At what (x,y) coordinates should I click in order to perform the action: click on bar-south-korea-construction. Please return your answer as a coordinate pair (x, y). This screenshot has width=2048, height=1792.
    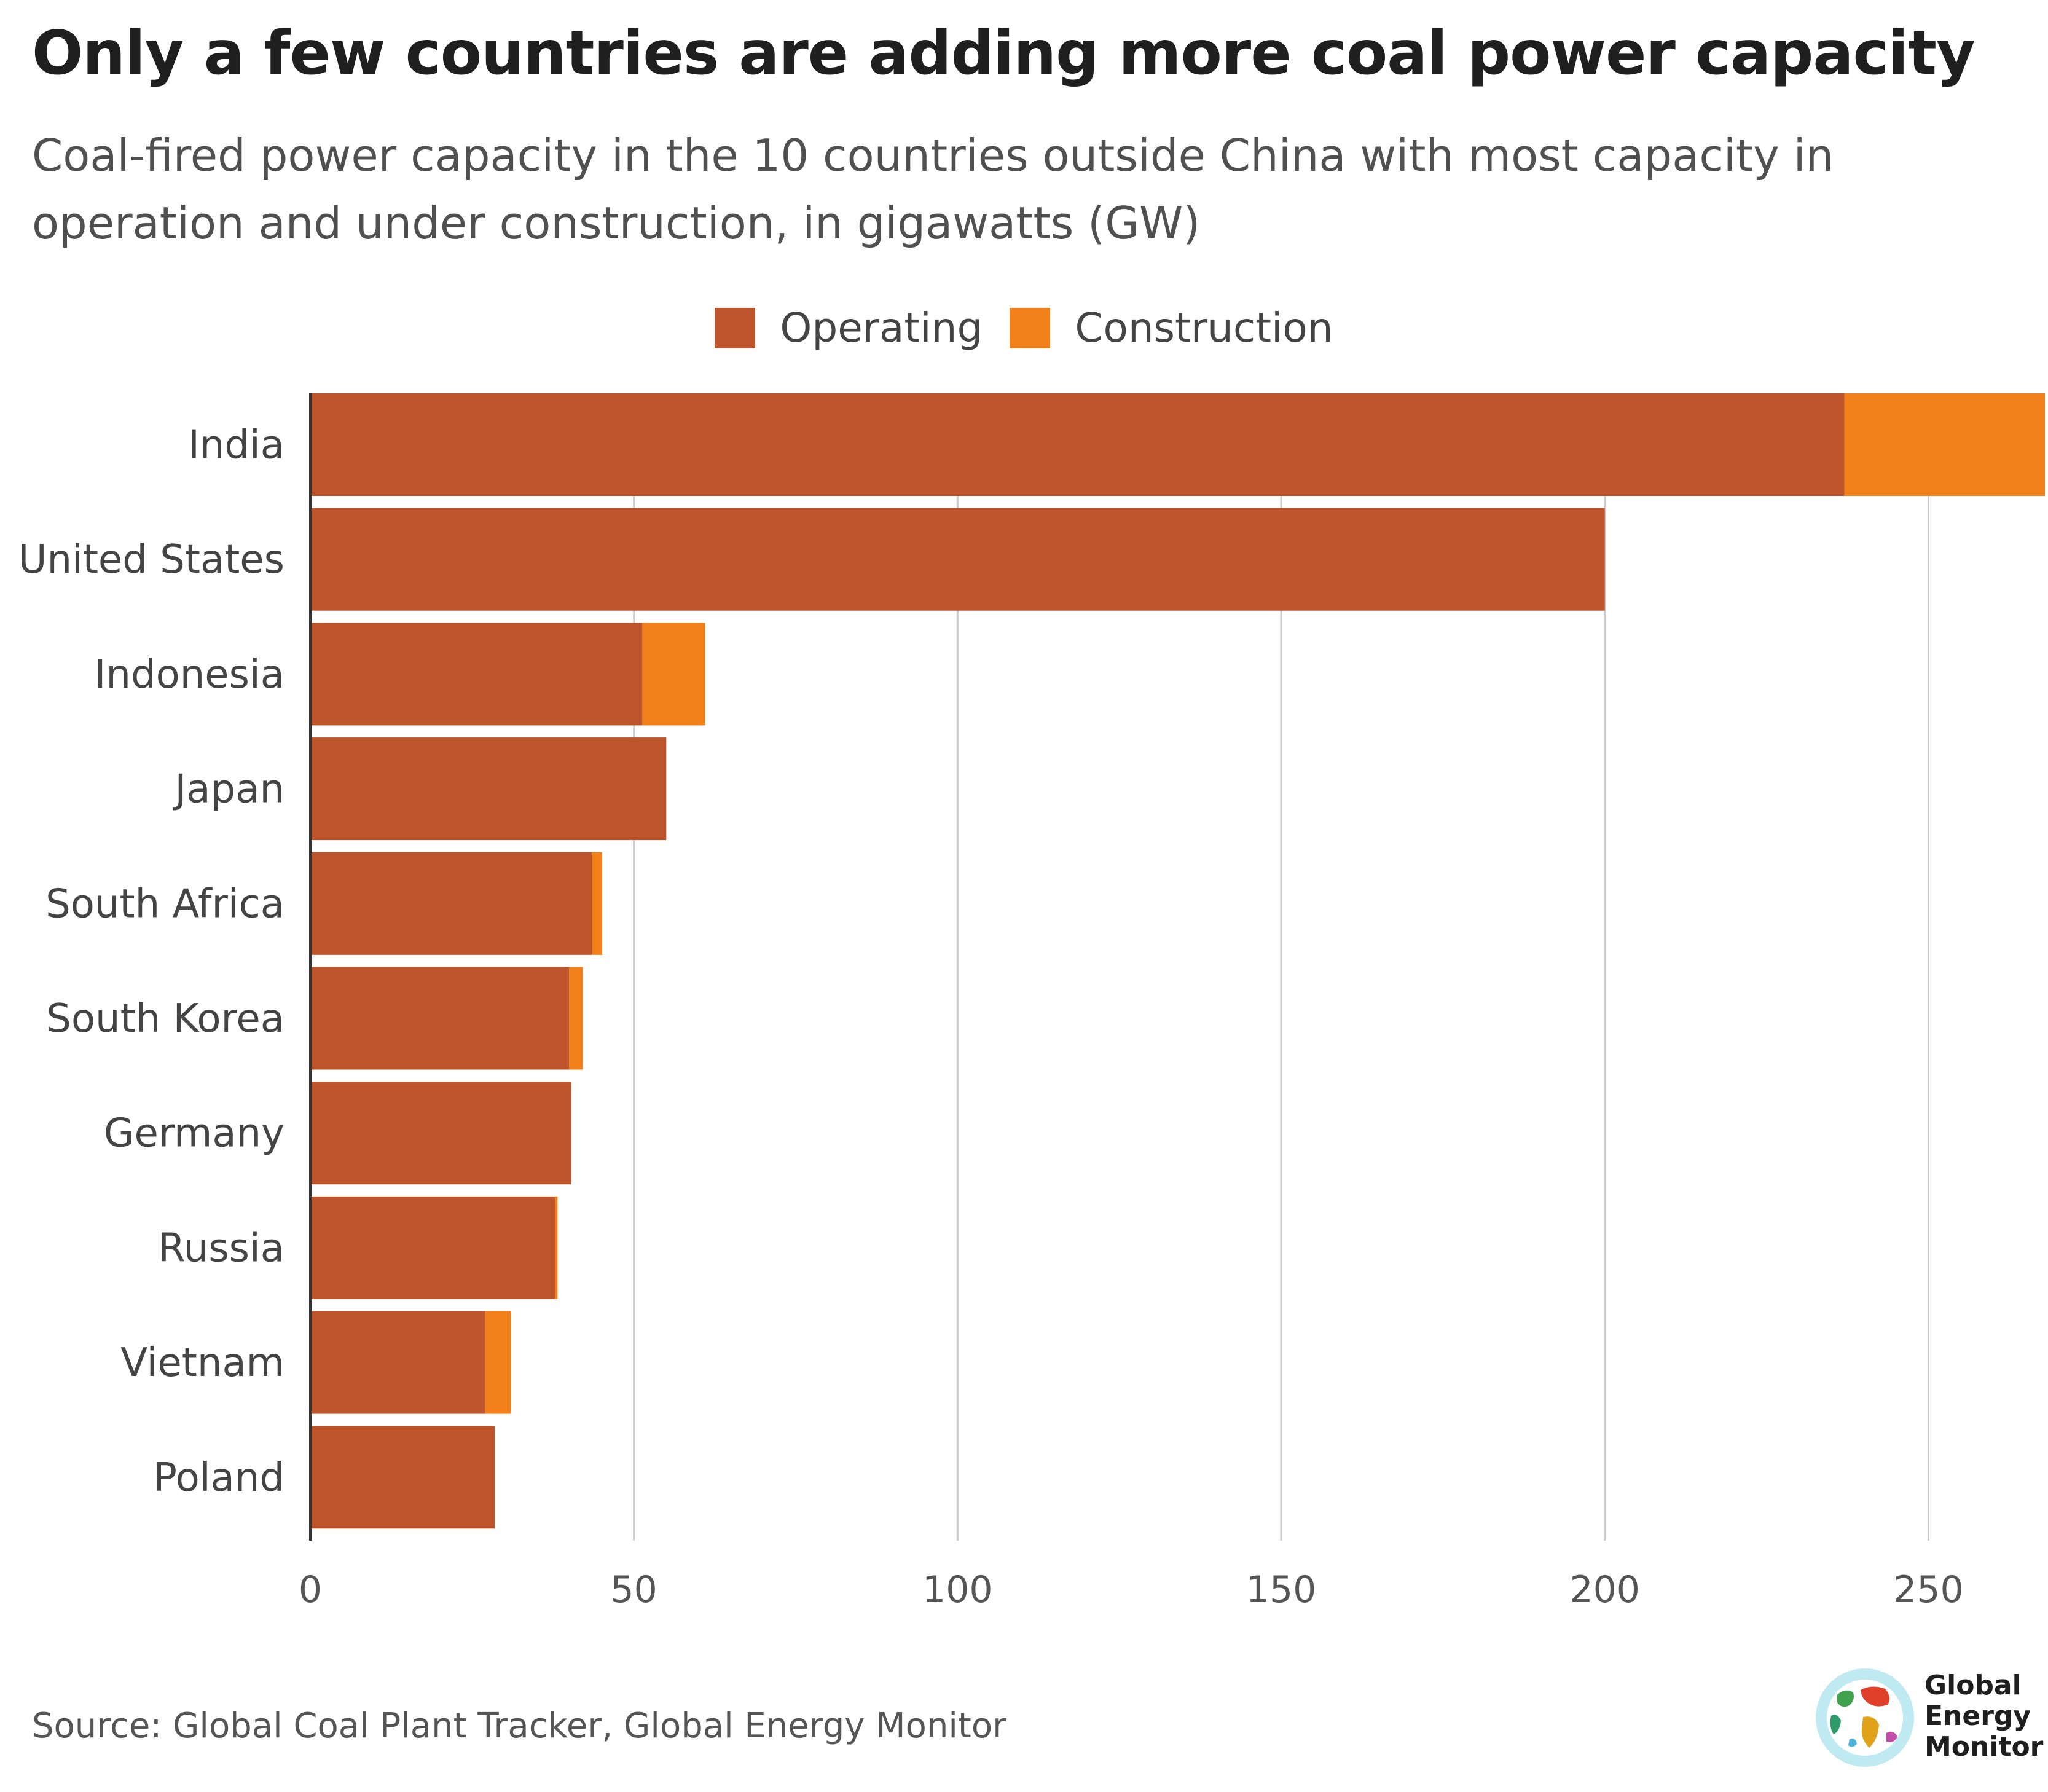
    Looking at the image, I should click on (576, 1019).